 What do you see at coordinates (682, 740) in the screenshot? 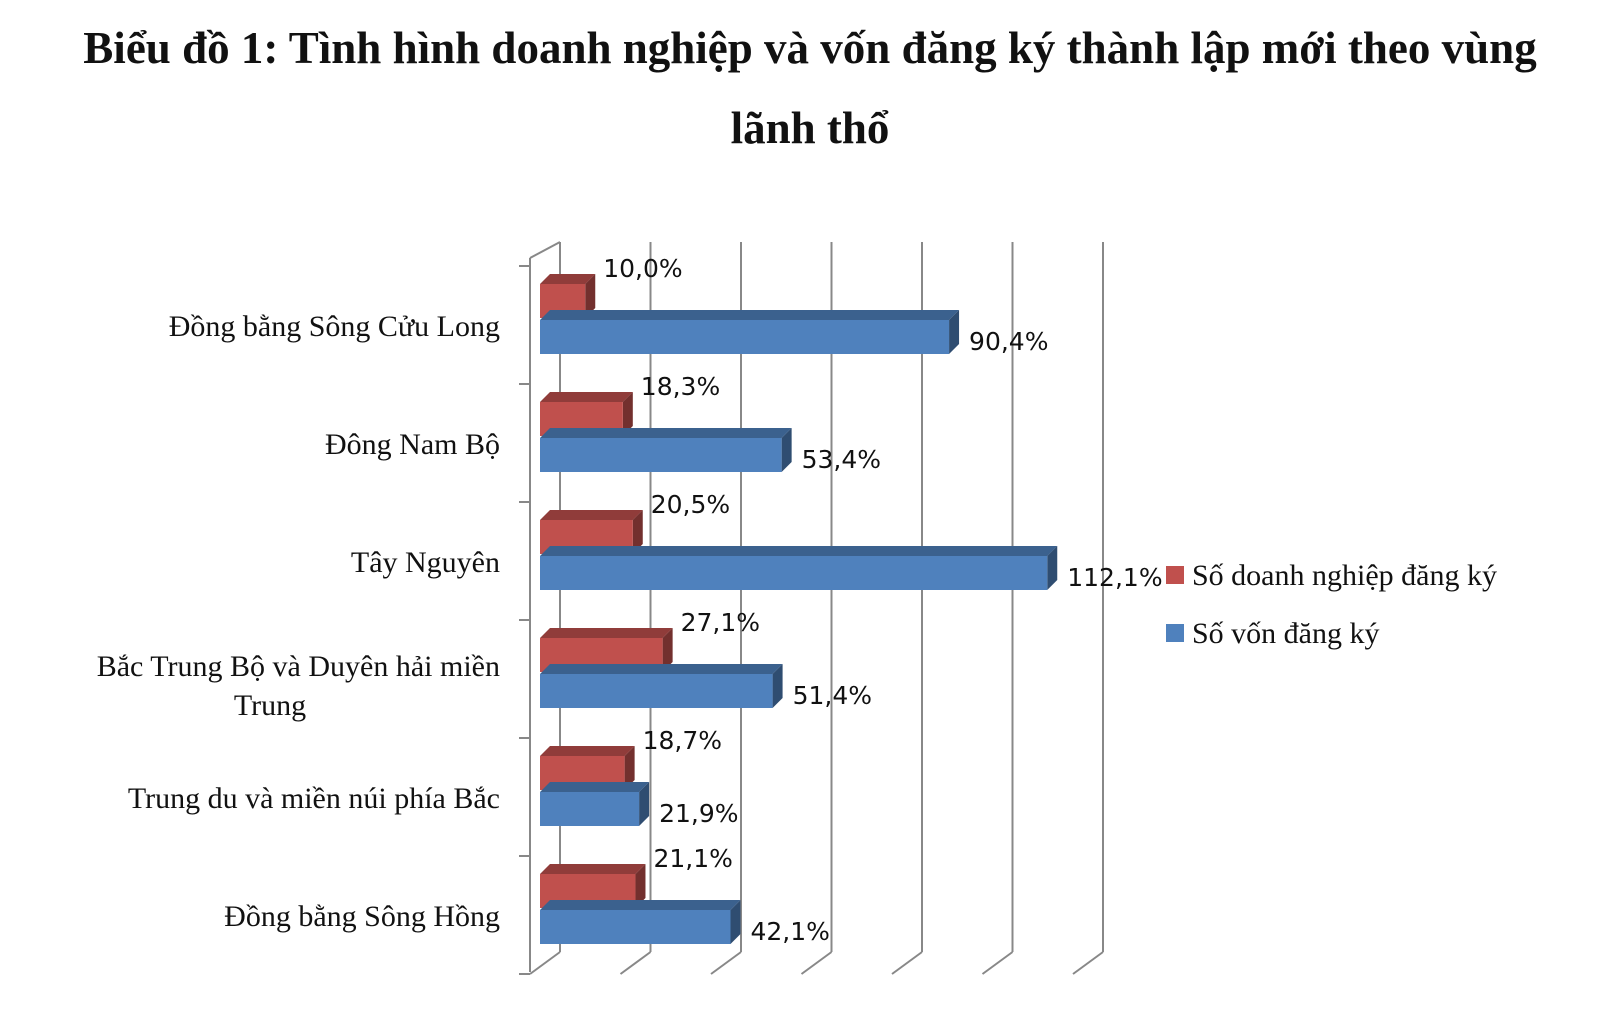
I see `data-label-doanh-nghiep-4: 18,7%` at bounding box center [682, 740].